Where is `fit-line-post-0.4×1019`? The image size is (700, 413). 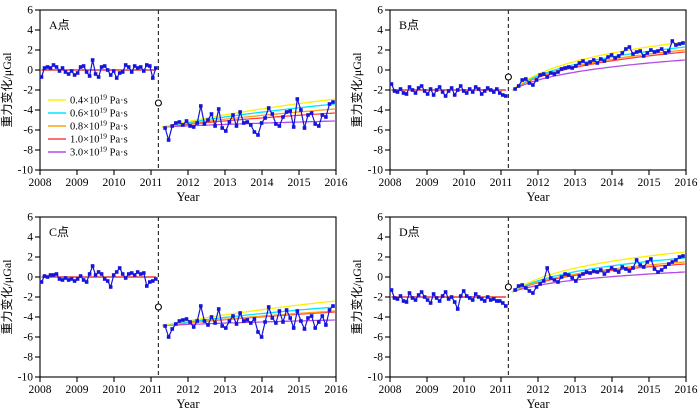
fit-line-post-0.4×1019 is located at coordinates (598, 66).